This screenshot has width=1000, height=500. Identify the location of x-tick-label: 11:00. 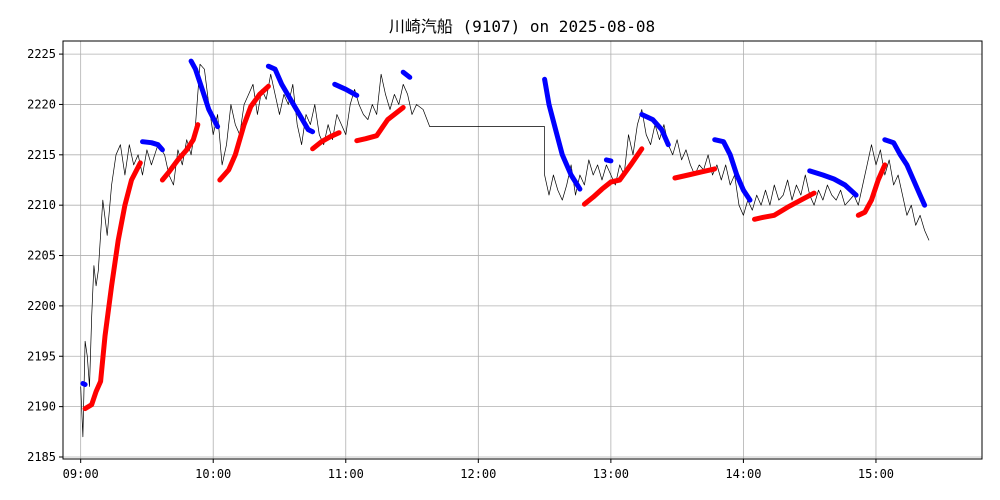
(346, 474).